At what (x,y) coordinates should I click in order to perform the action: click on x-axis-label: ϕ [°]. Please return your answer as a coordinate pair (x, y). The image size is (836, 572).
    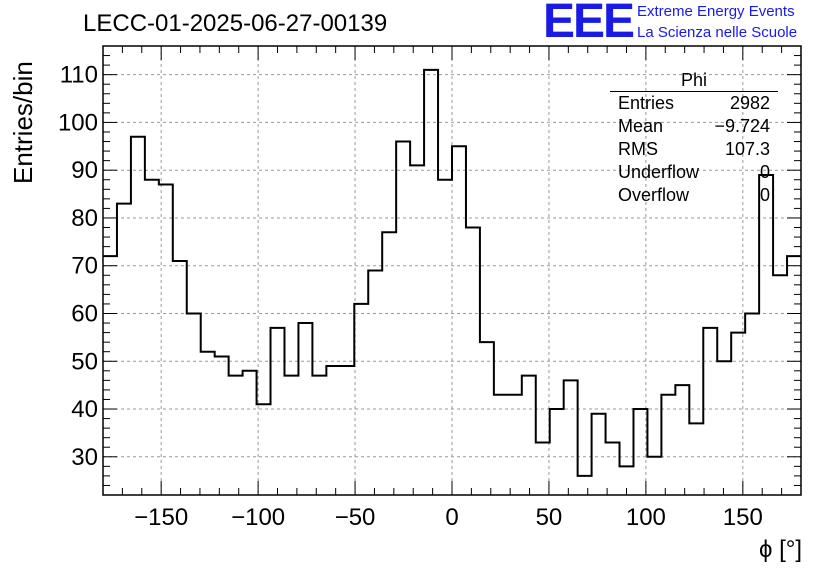
    Looking at the image, I should click on (780, 549).